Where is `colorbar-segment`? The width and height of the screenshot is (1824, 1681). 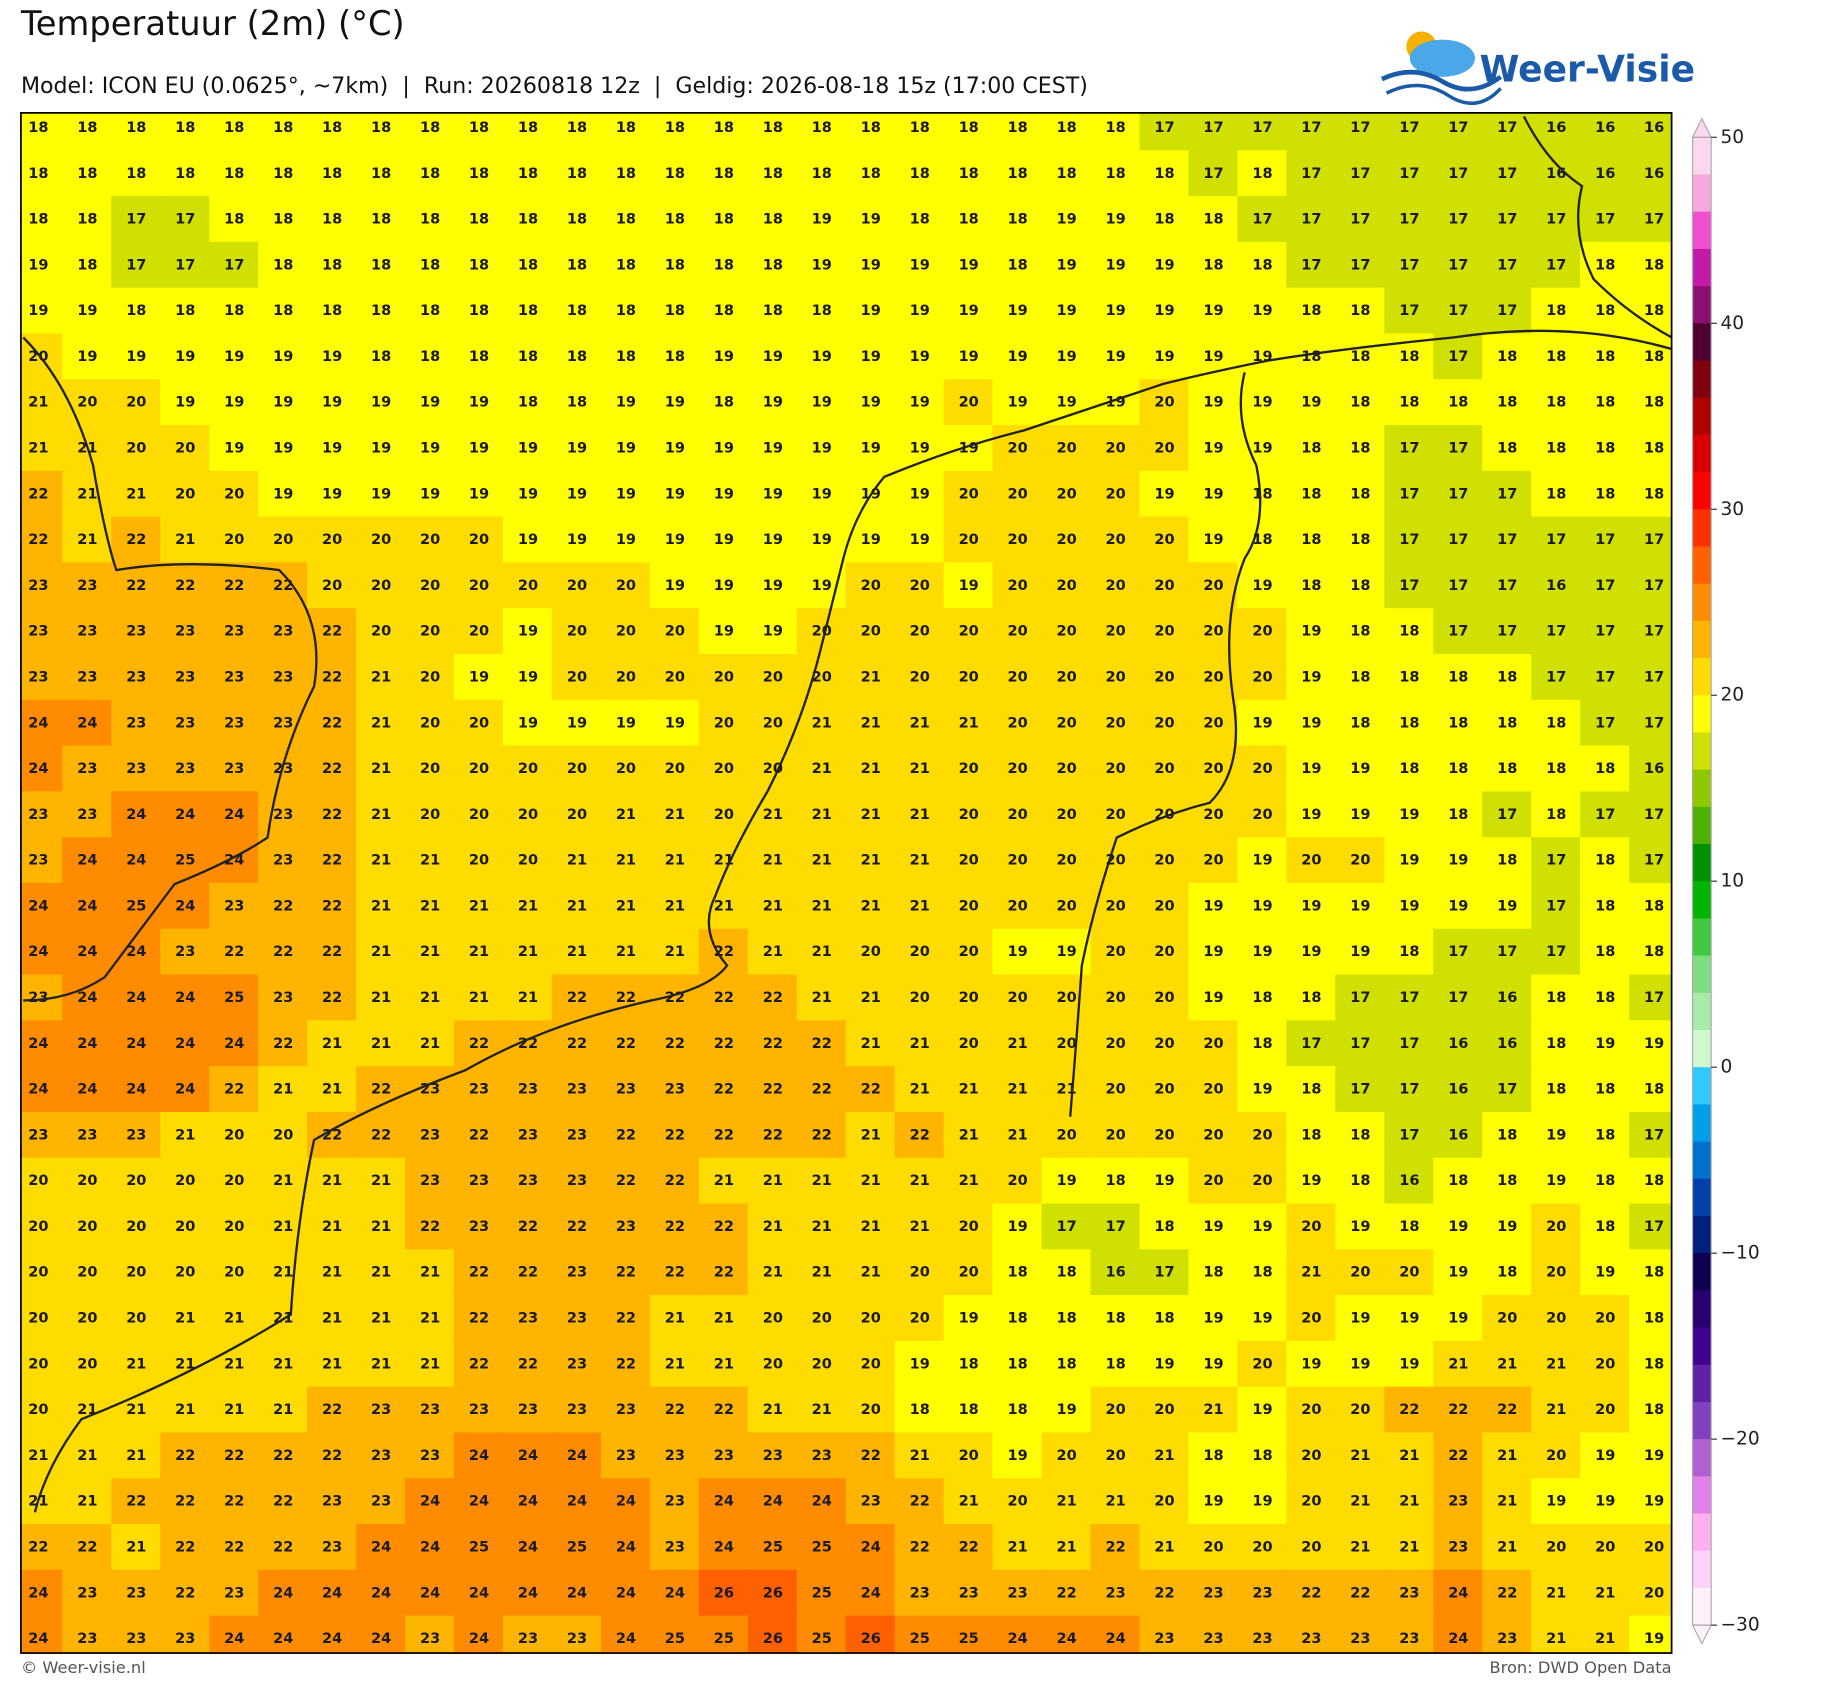 colorbar-segment is located at coordinates (1702, 714).